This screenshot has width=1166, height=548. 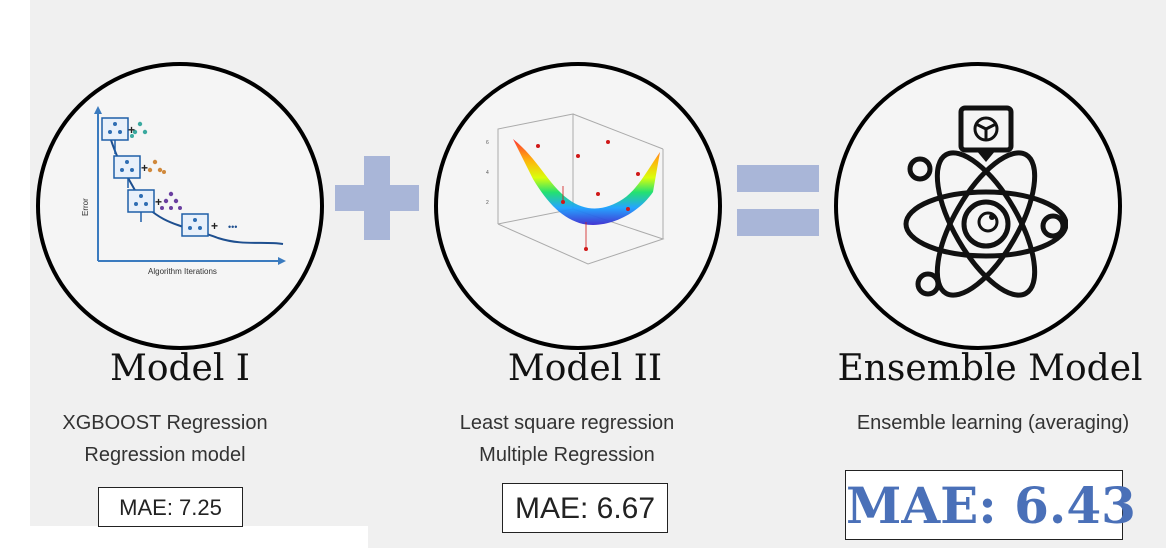 What do you see at coordinates (165, 455) in the screenshot?
I see `model-1-line-2: Regression model` at bounding box center [165, 455].